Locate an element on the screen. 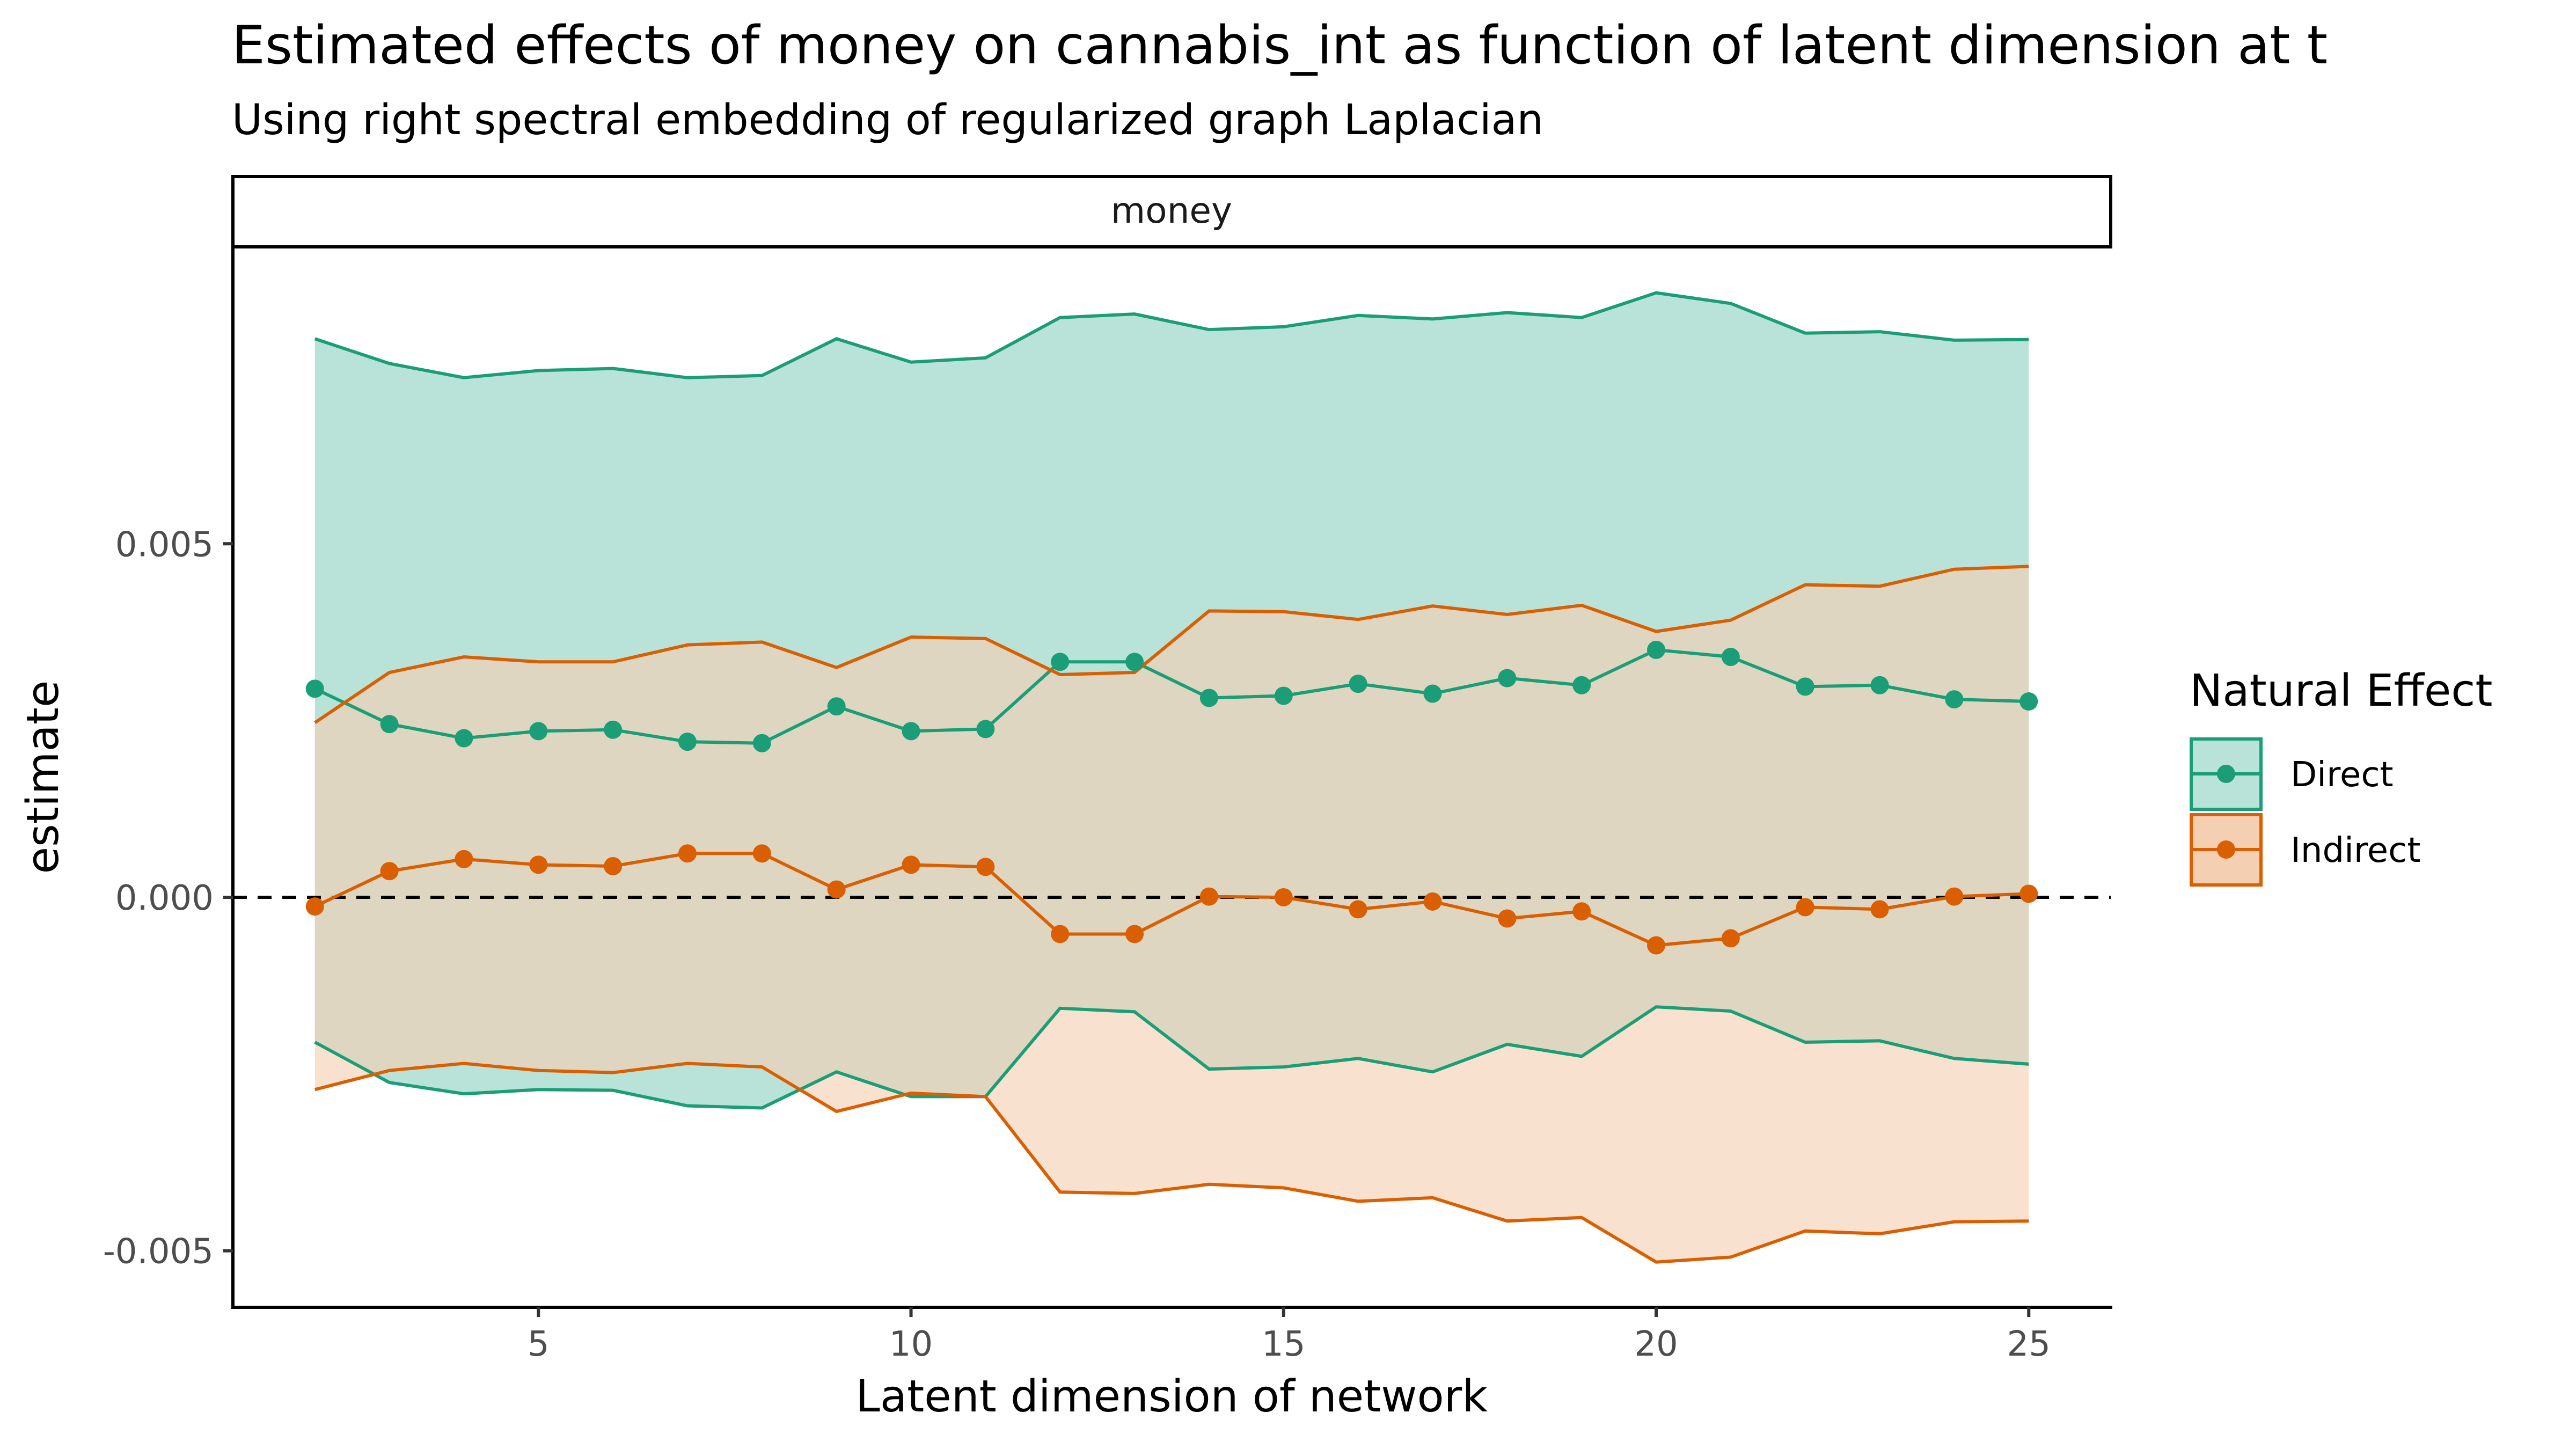 This screenshot has width=2576, height=1449. y-axis-ticks: -0.005 0.000 0.005 is located at coordinates (168, 898).